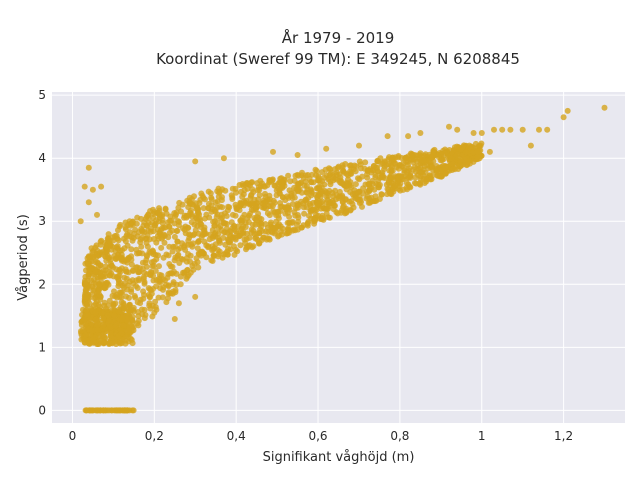 This screenshot has height=480, width=640. Describe the element at coordinates (236, 436) in the screenshot. I see `x-tick-label: 0,4` at that location.